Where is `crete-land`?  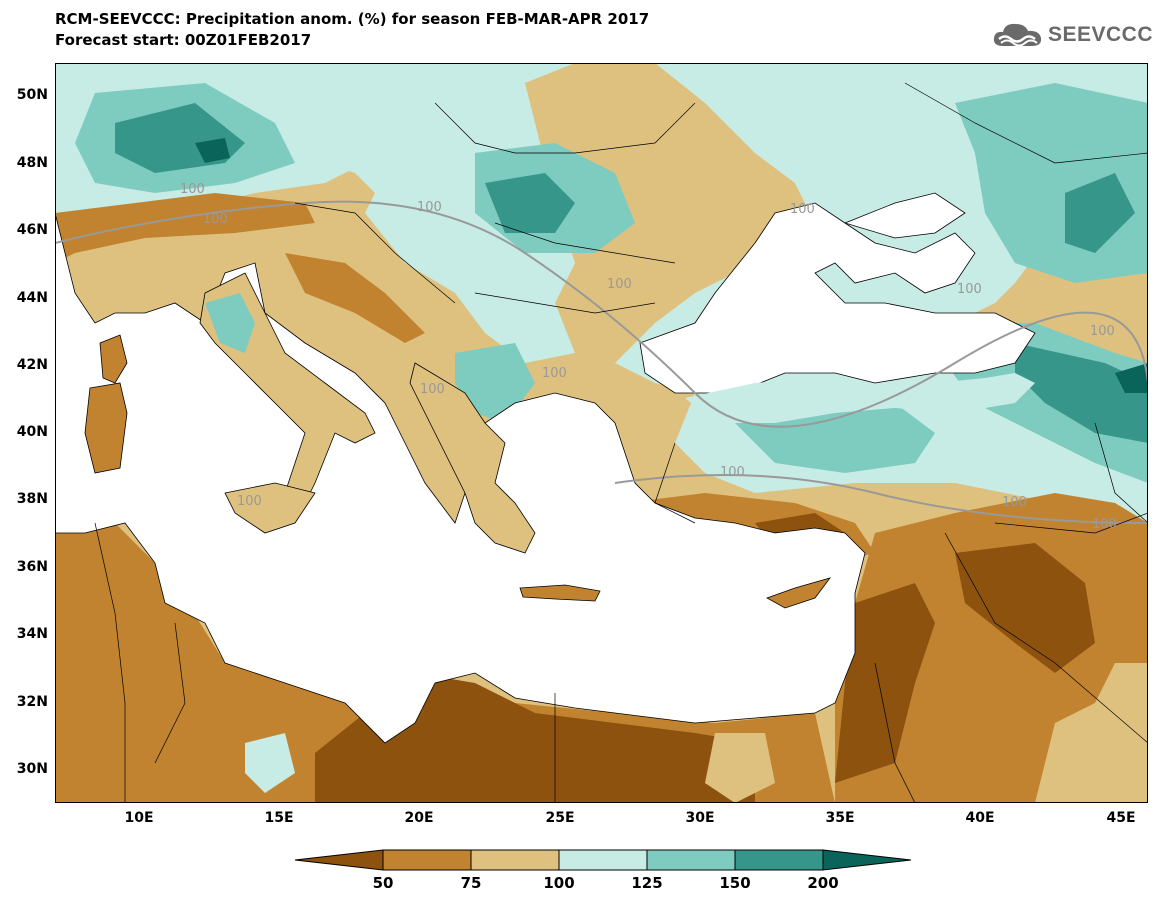
crete-land is located at coordinates (560, 593).